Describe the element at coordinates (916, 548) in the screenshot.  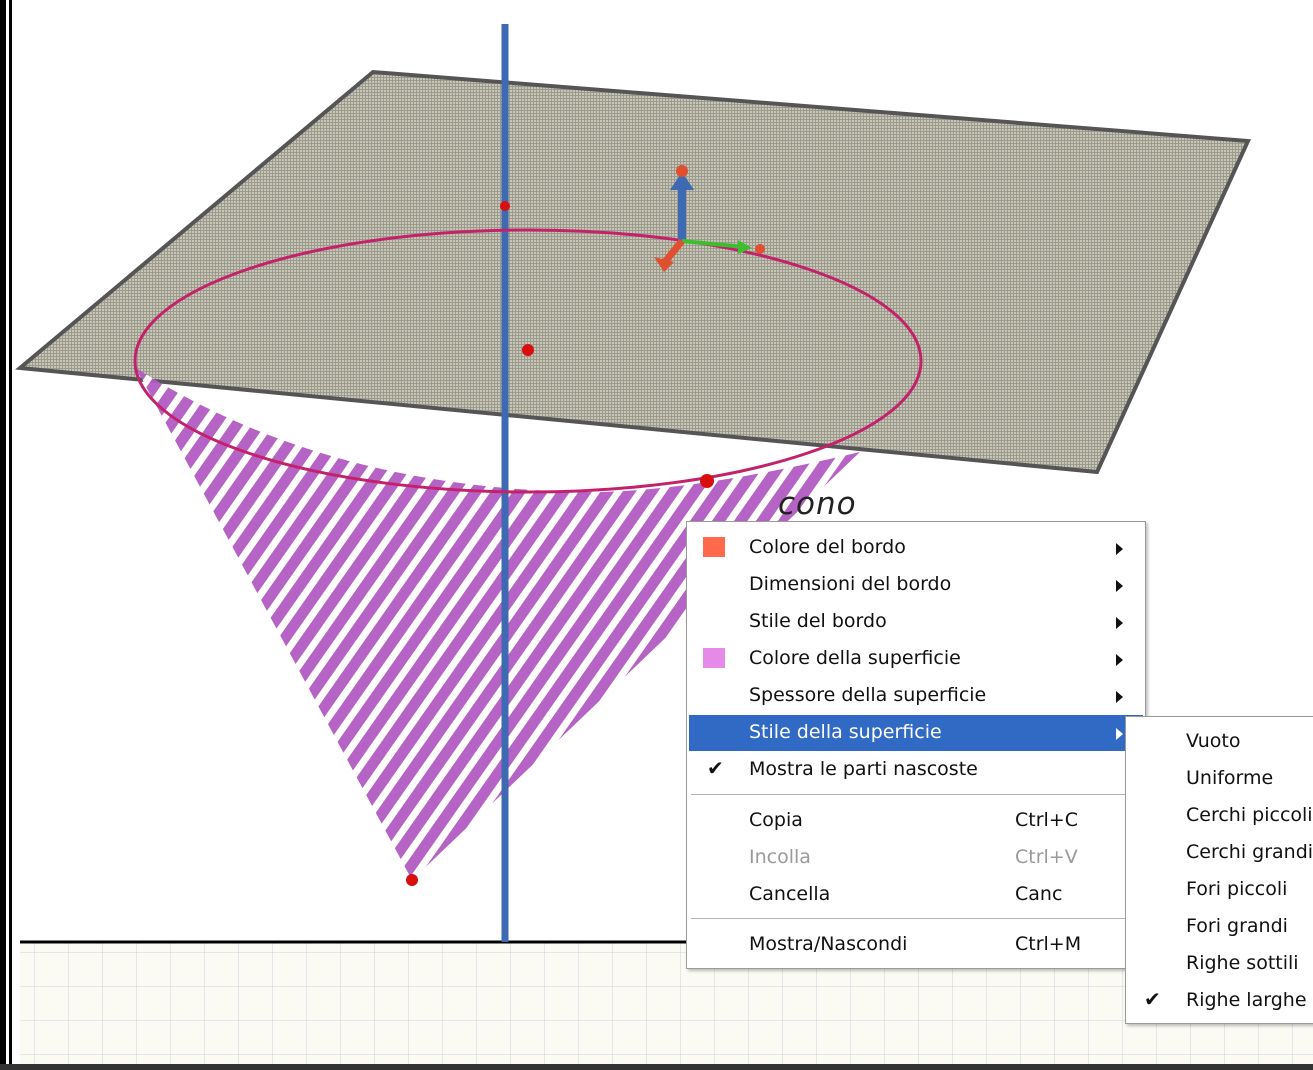
I see `menu-item-border-color: Colore del bordo` at that location.